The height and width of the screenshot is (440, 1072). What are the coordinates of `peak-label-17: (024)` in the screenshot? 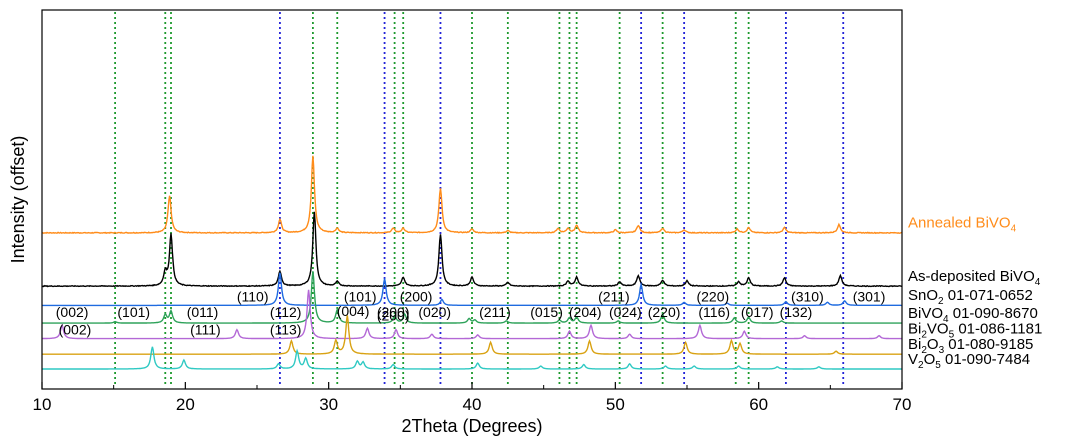 It's located at (625, 312).